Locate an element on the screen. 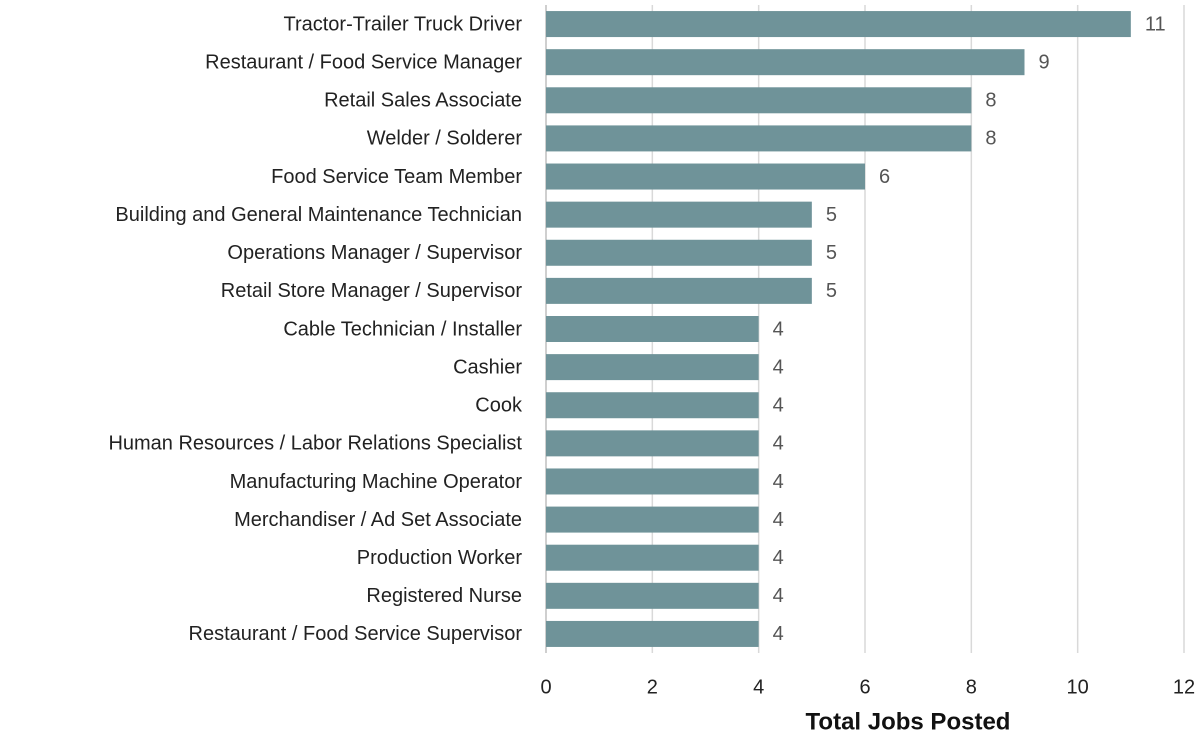 This screenshot has width=1201, height=738. y-tick-label: Cable Technician / Installer is located at coordinates (402, 329).